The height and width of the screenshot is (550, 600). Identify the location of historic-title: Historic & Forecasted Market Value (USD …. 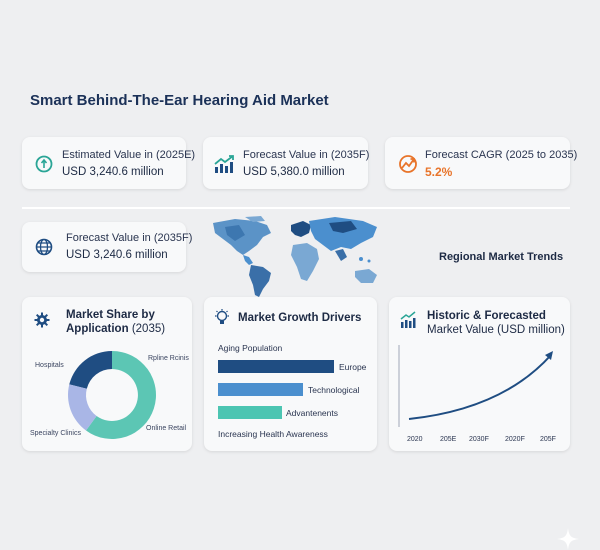
(496, 323).